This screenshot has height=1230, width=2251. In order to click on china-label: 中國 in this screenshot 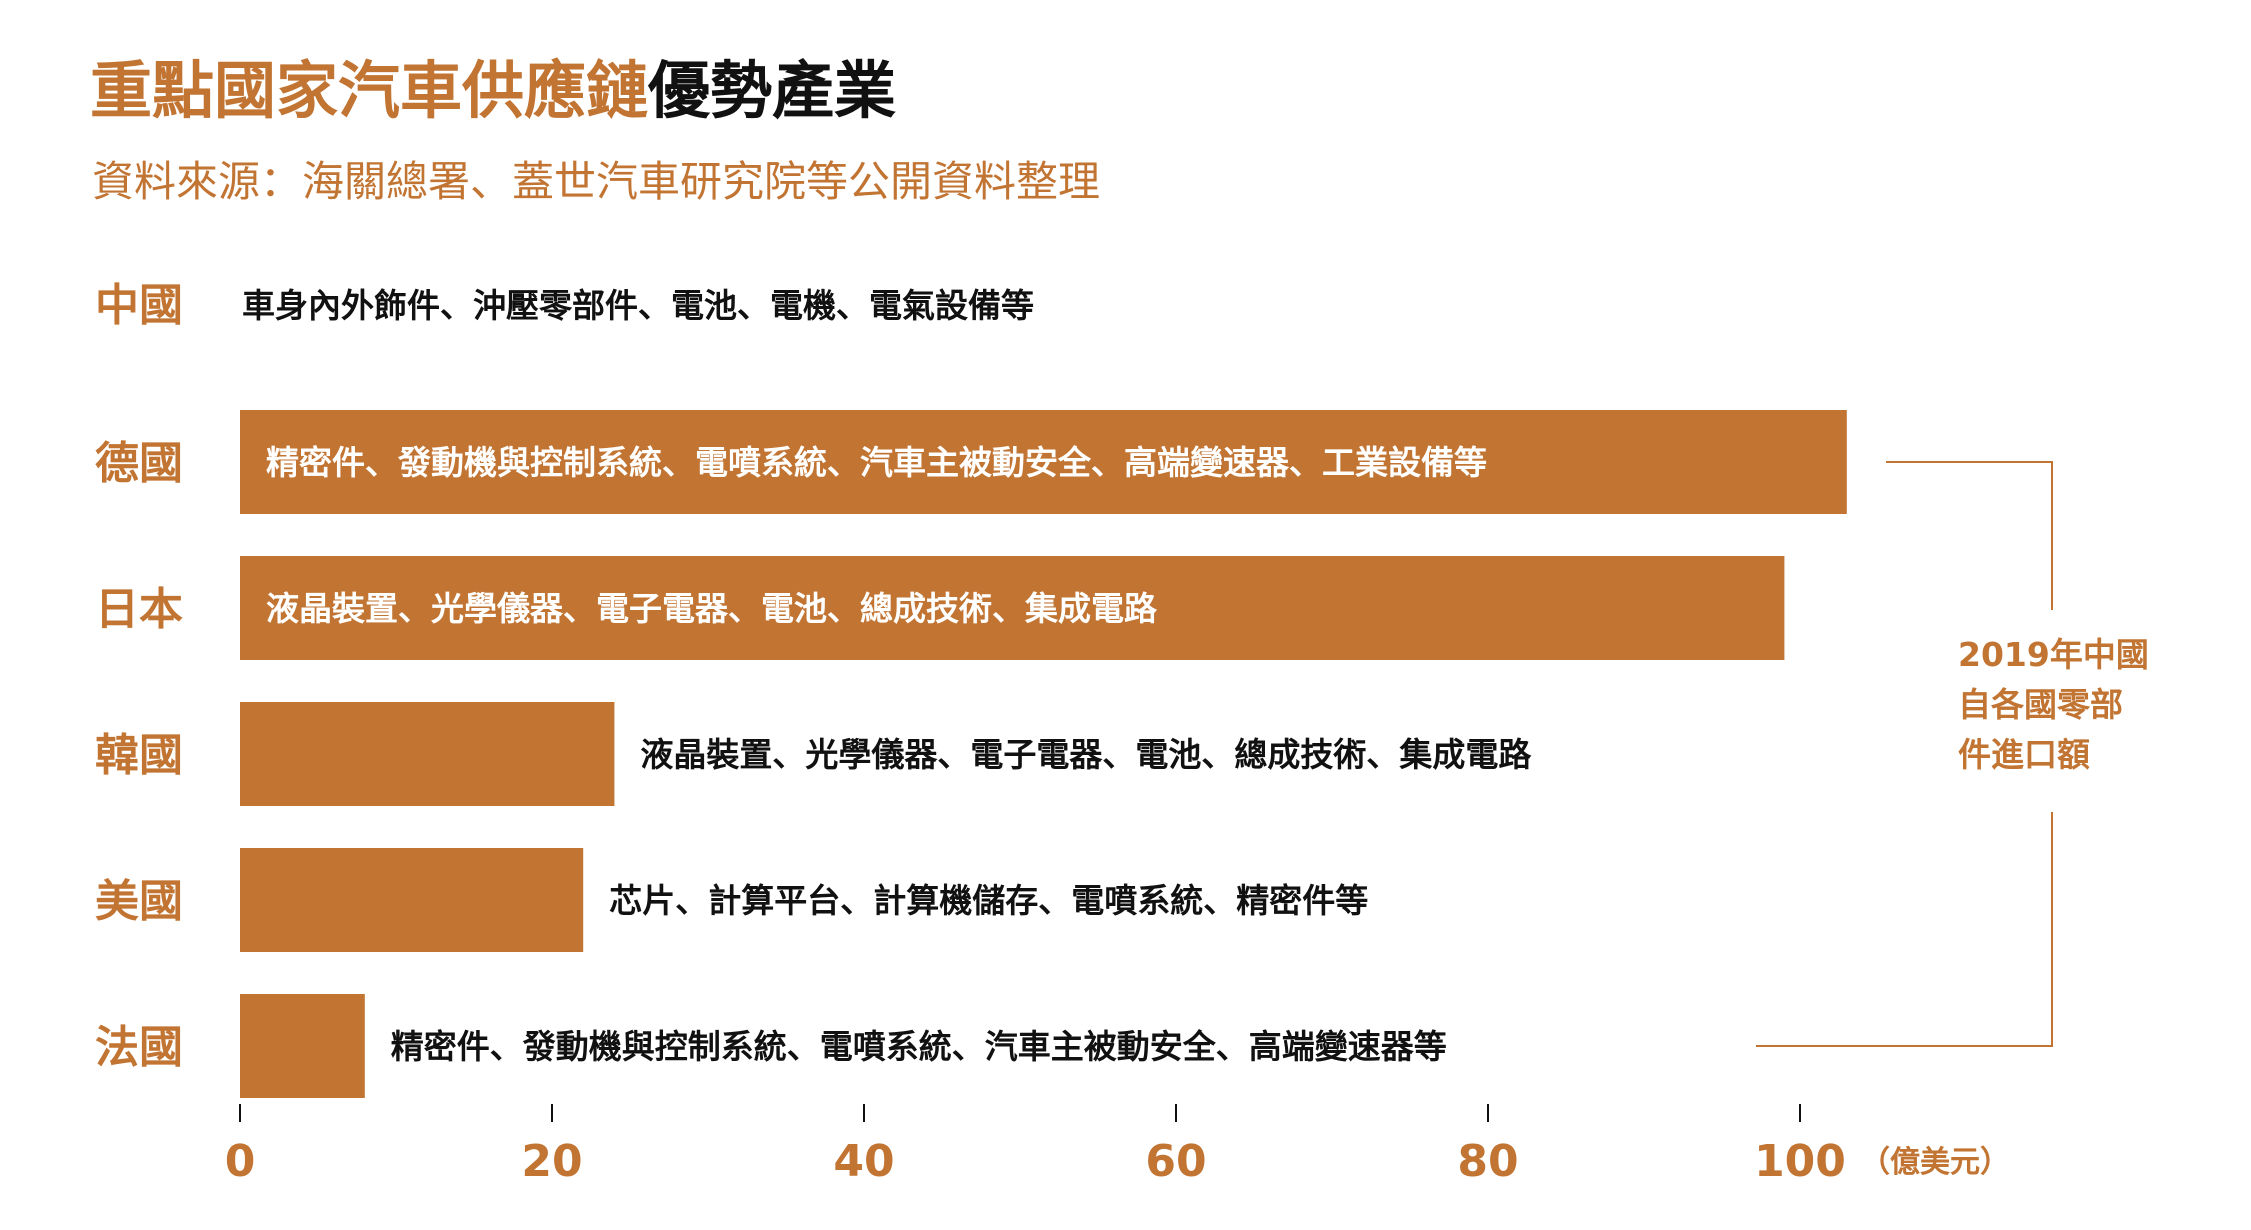, I will do `click(139, 305)`.